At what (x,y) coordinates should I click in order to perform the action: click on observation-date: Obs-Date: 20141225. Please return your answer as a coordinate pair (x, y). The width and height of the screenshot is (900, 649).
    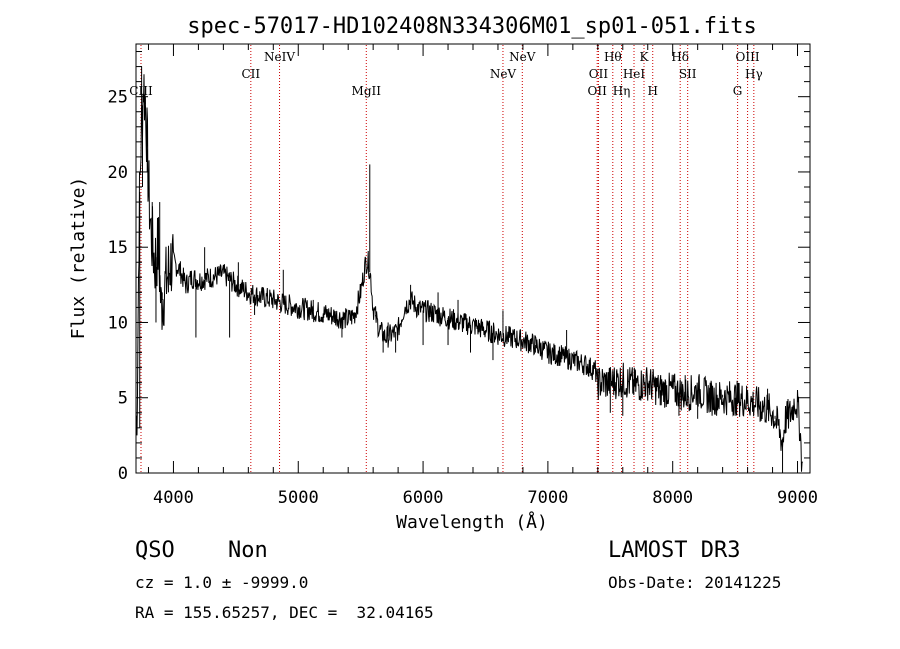
    Looking at the image, I should click on (695, 582).